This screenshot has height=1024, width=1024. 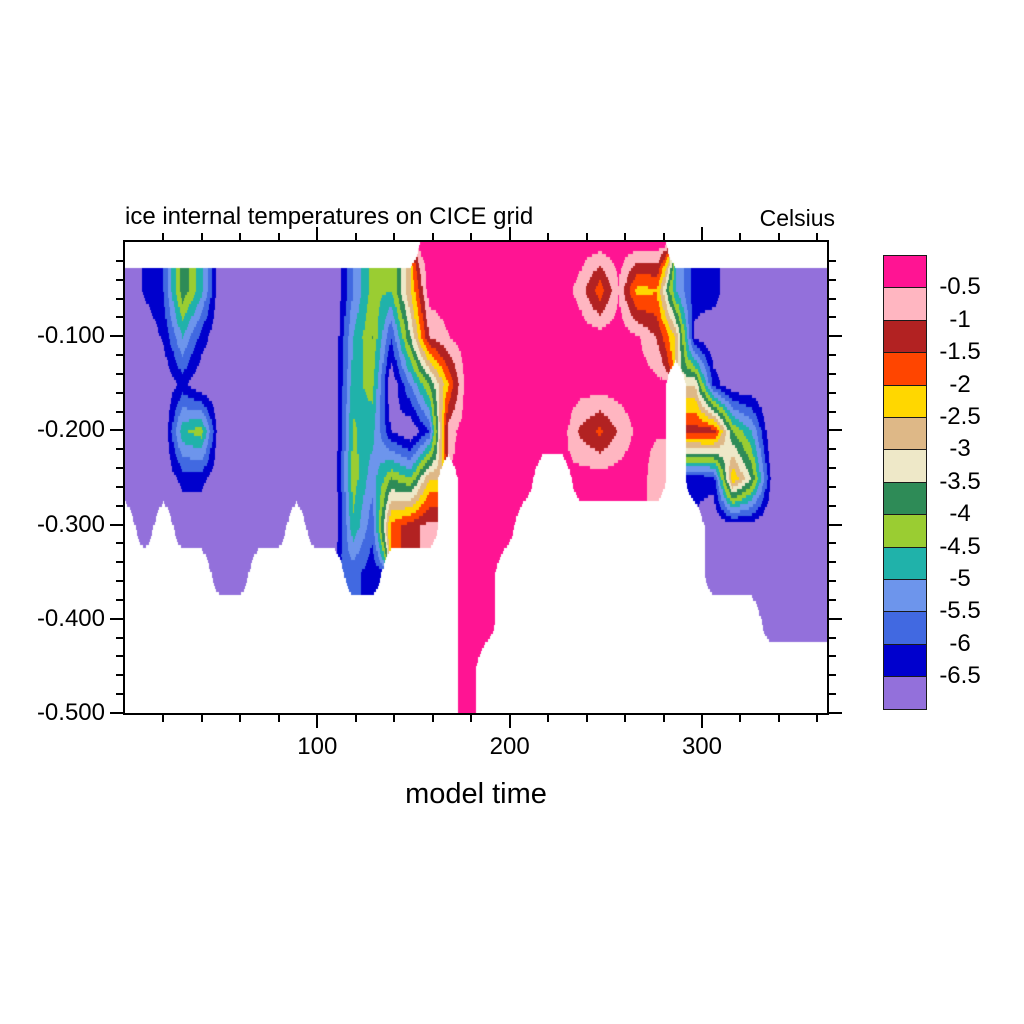 What do you see at coordinates (960, 611) in the screenshot?
I see `colorbar-label: -5.5` at bounding box center [960, 611].